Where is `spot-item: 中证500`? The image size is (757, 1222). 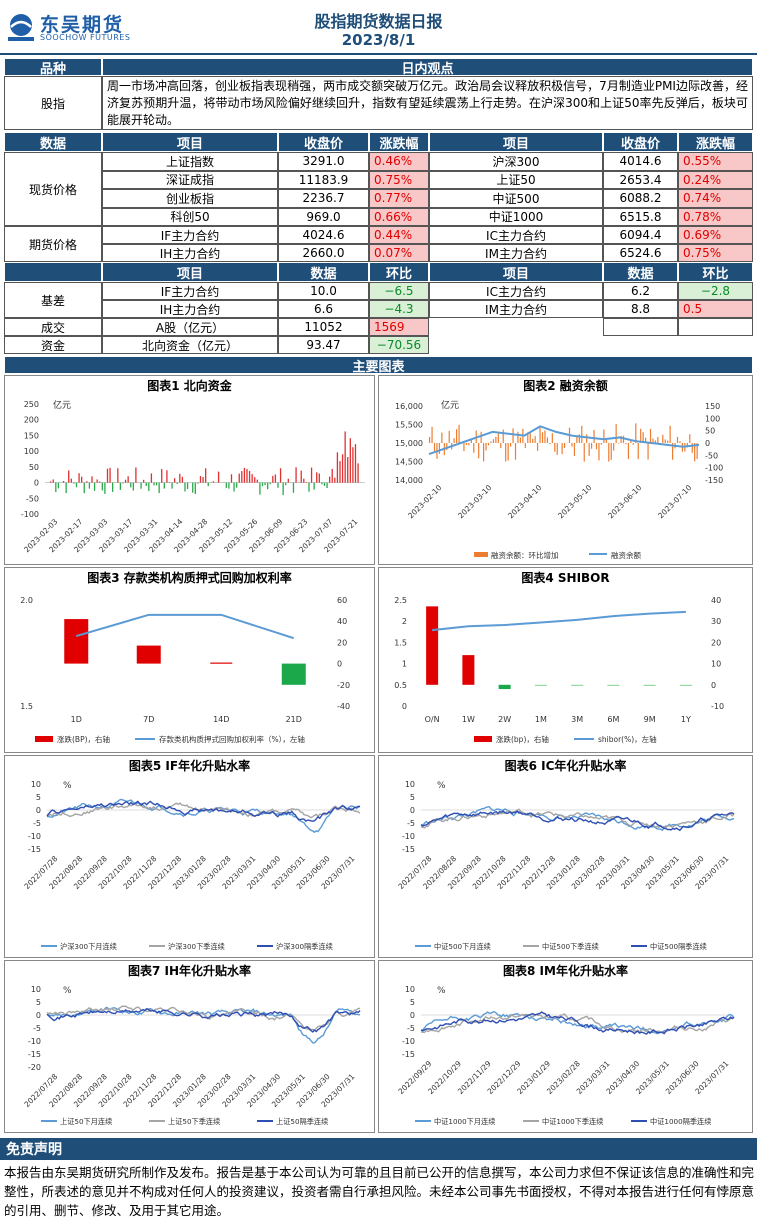
spot-item: 中证500 is located at coordinates (516, 198).